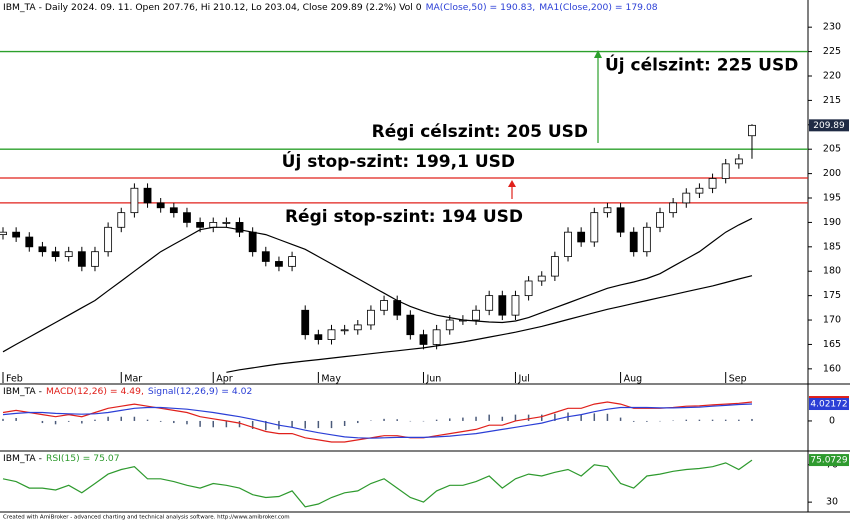 The width and height of the screenshot is (850, 521). Describe the element at coordinates (832, 420) in the screenshot. I see `y-tick-label: 0` at that location.